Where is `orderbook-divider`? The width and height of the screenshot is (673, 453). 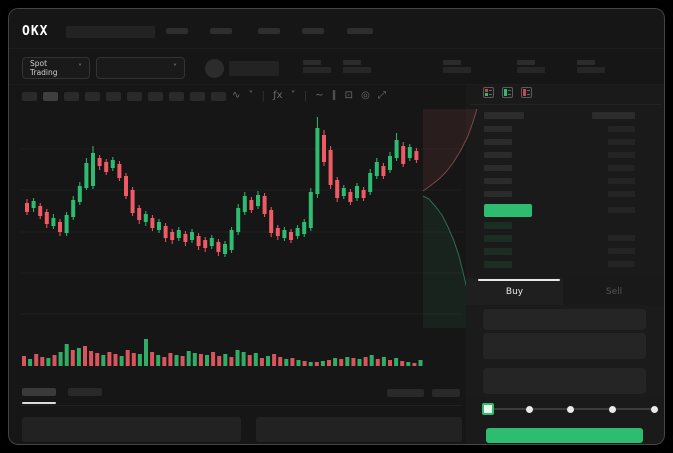 orderbook-divider is located at coordinates (565, 104).